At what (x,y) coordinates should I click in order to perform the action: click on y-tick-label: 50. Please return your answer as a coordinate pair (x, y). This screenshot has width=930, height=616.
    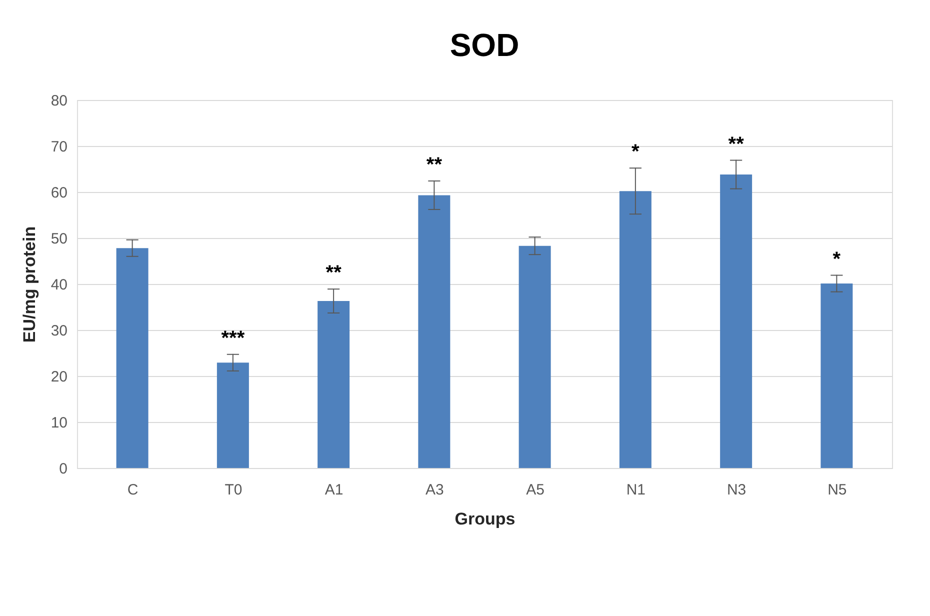
    Looking at the image, I should click on (59, 239).